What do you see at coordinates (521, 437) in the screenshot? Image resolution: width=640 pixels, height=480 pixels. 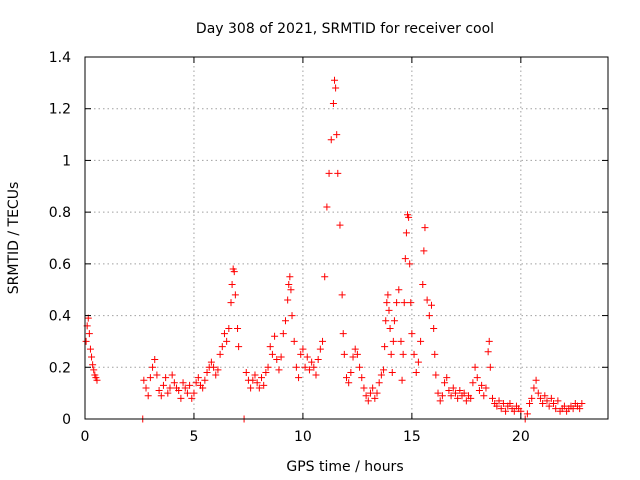 I see `x-tick-label: 20` at bounding box center [521, 437].